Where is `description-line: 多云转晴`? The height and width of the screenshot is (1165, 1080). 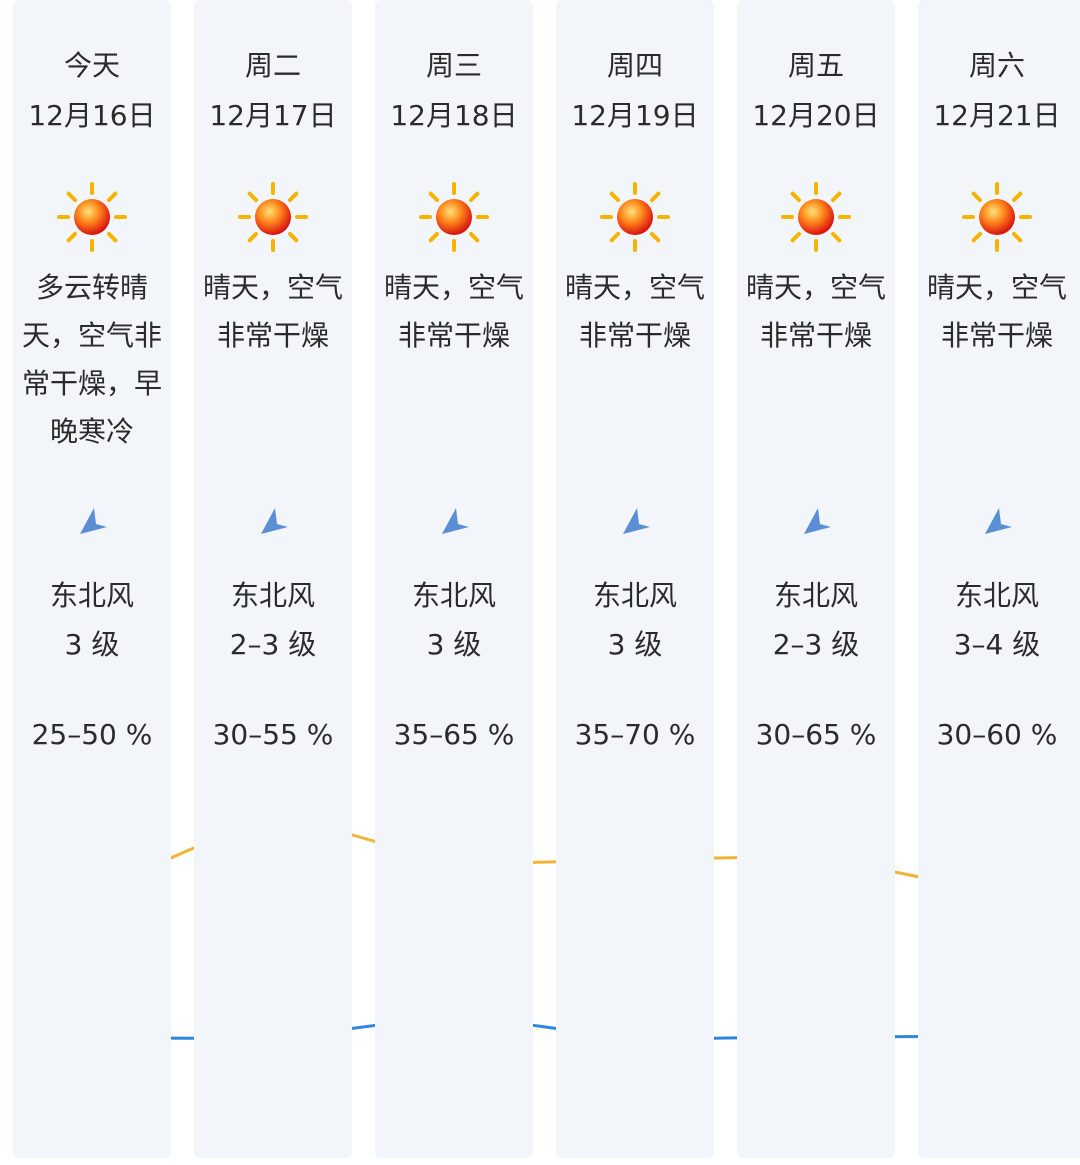
description-line: 多云转晴 is located at coordinates (91, 287).